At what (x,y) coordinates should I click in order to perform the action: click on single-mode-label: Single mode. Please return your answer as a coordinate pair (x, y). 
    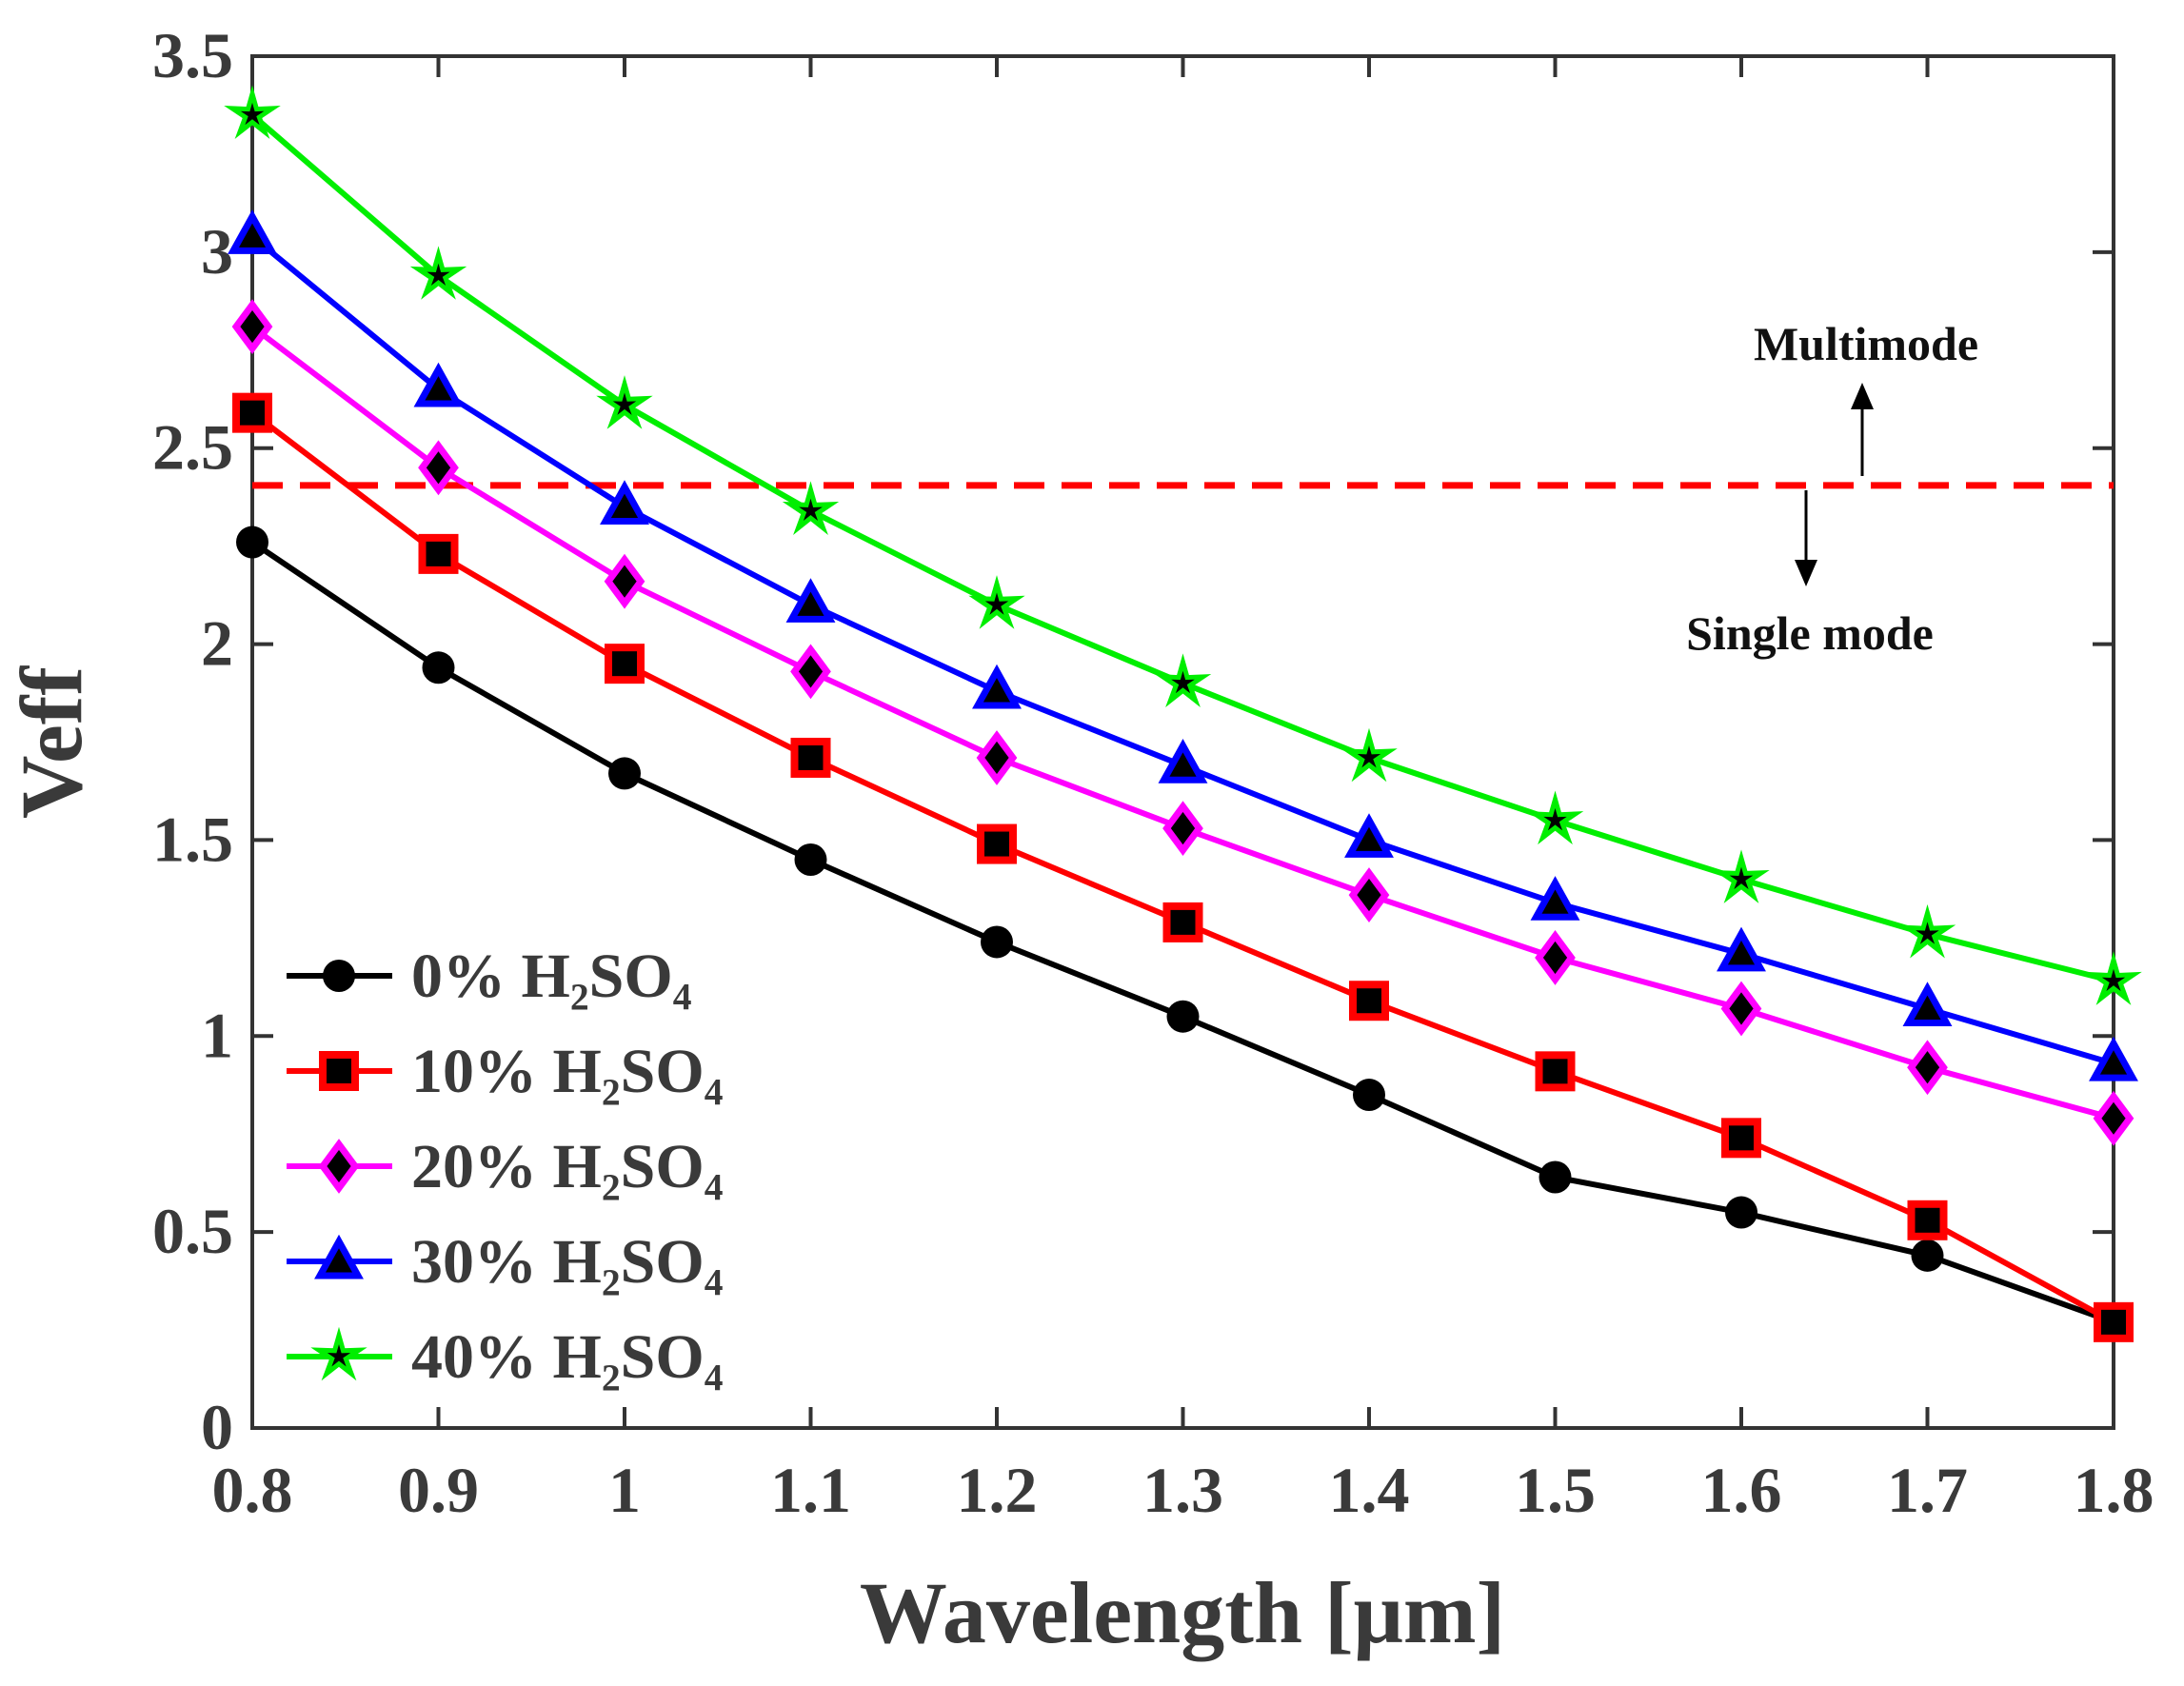
    Looking at the image, I should click on (1810, 633).